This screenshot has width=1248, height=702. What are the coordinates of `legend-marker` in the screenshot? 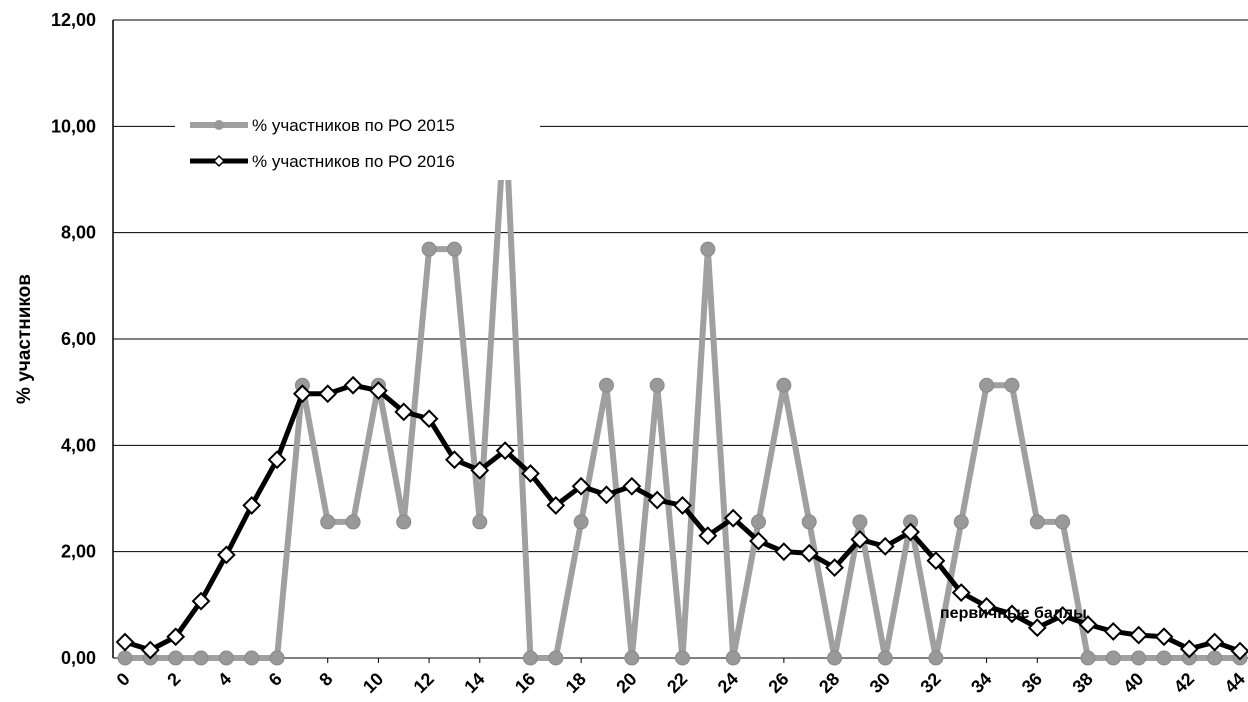 It's located at (219, 125).